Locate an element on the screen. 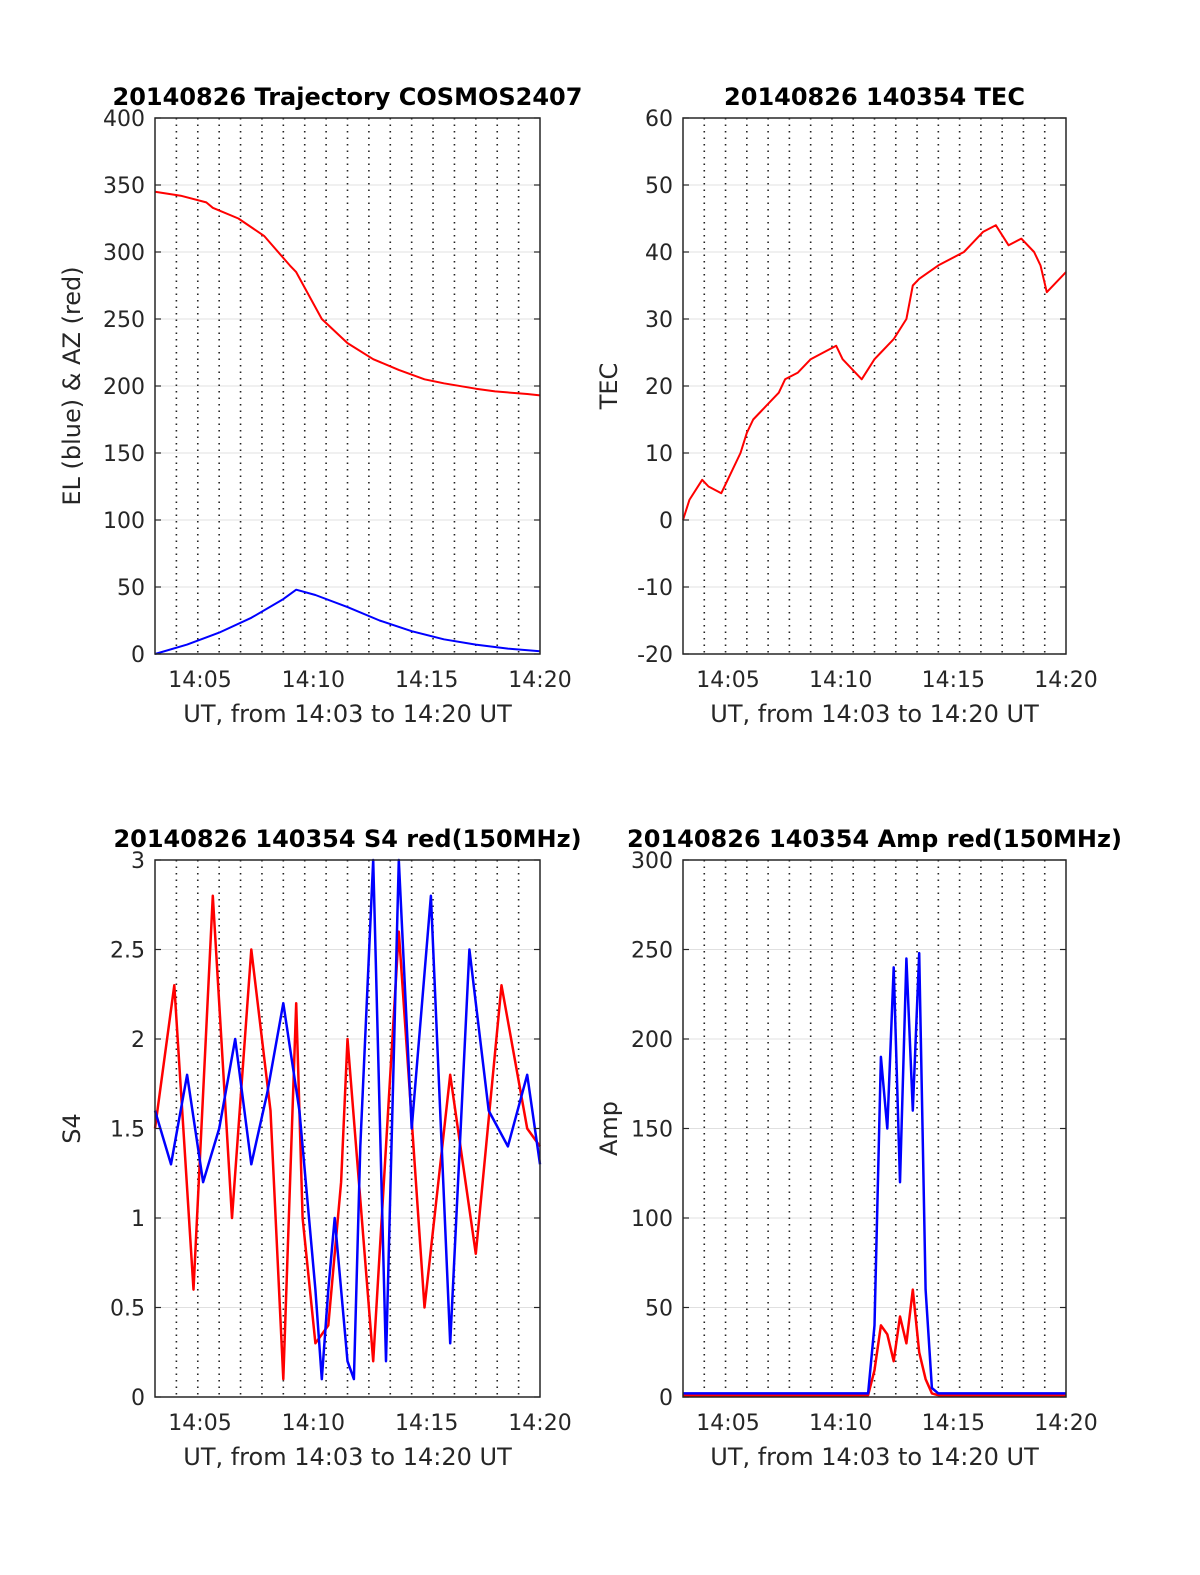 The height and width of the screenshot is (1575, 1200). chart-title: 20140826 Trajectory COSMOS2407 is located at coordinates (348, 97).